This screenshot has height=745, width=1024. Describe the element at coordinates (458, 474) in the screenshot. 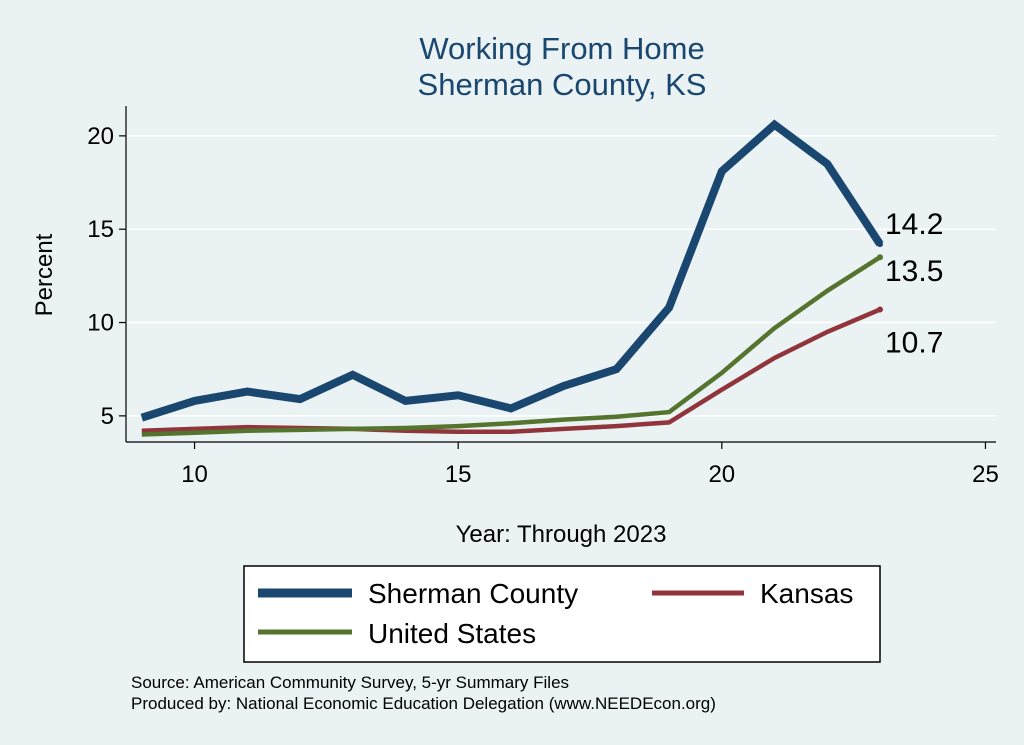

I see `x-tick-label-15: 15` at that location.